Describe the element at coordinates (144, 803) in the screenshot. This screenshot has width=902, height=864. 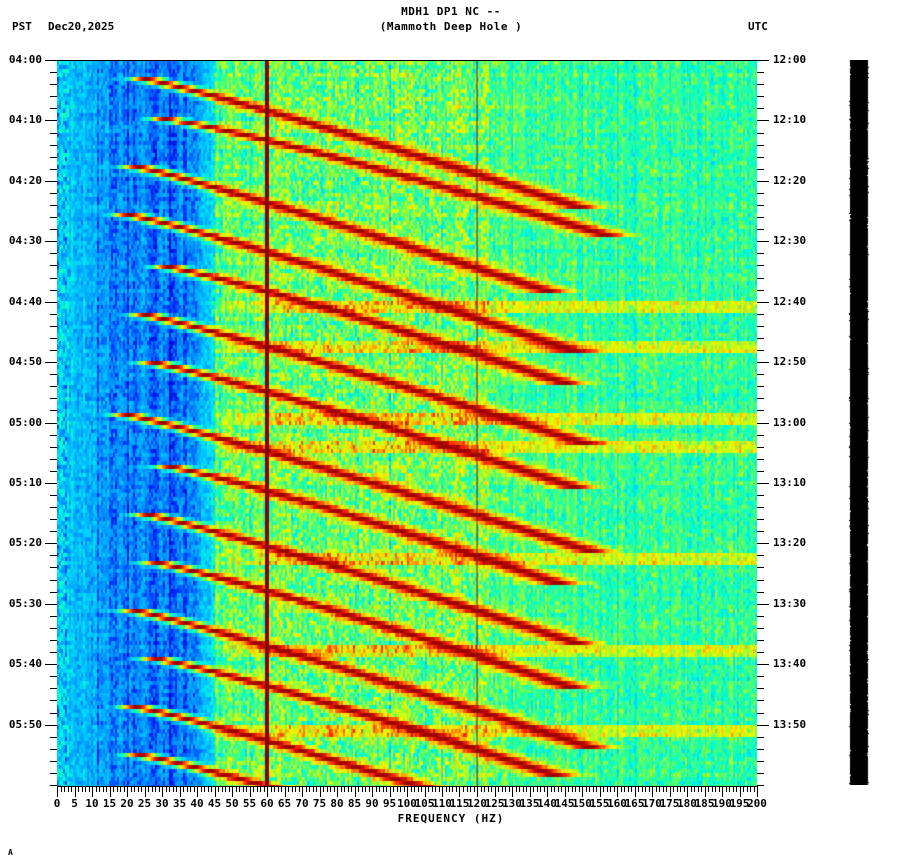
I see `freq-tick-label: 25` at that location.